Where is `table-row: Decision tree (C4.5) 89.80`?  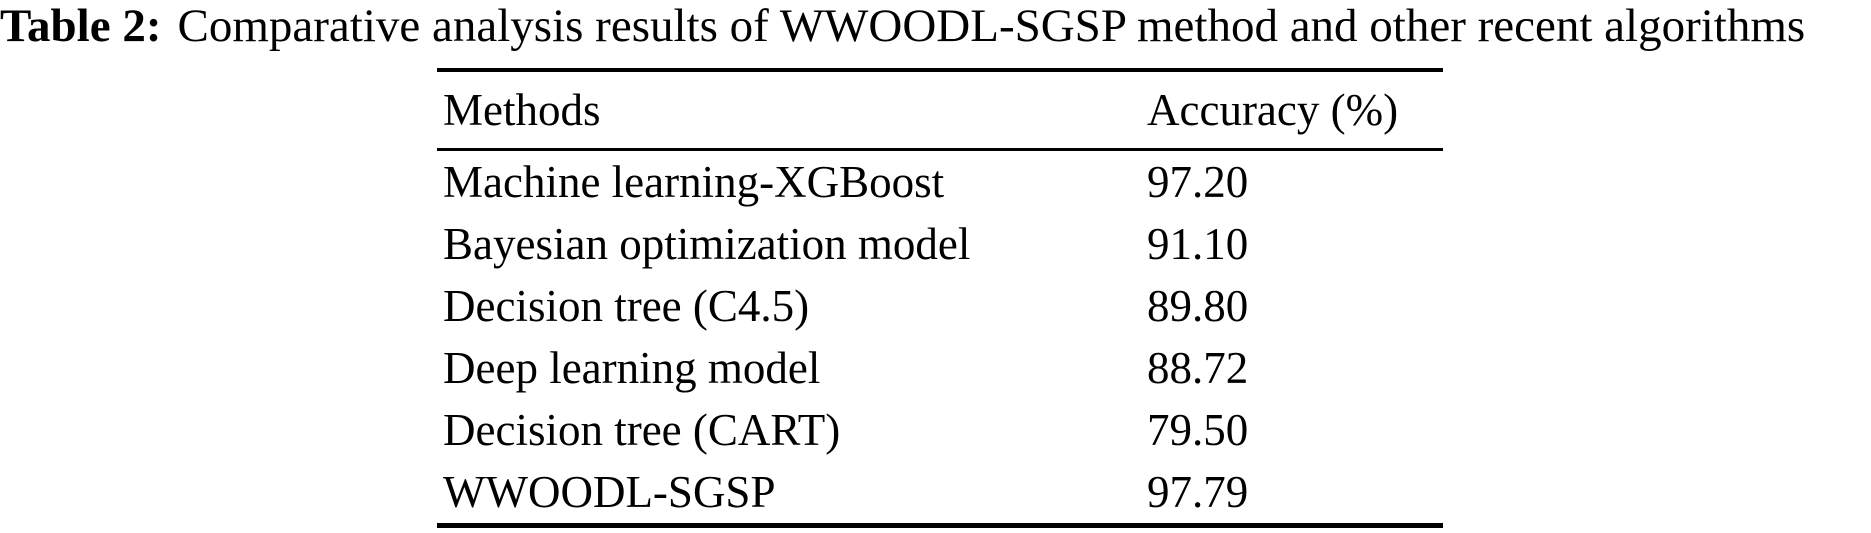
table-row: Decision tree (C4.5) 89.80 is located at coordinates (940, 306).